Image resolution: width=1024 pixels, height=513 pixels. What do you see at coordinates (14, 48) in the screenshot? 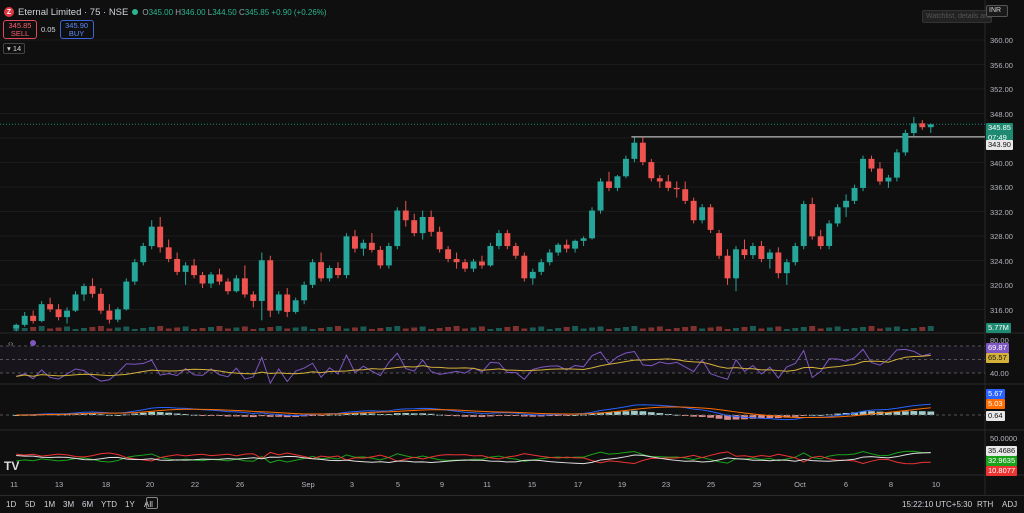
I see `indicator-period-badge: ▾ 14` at bounding box center [14, 48].